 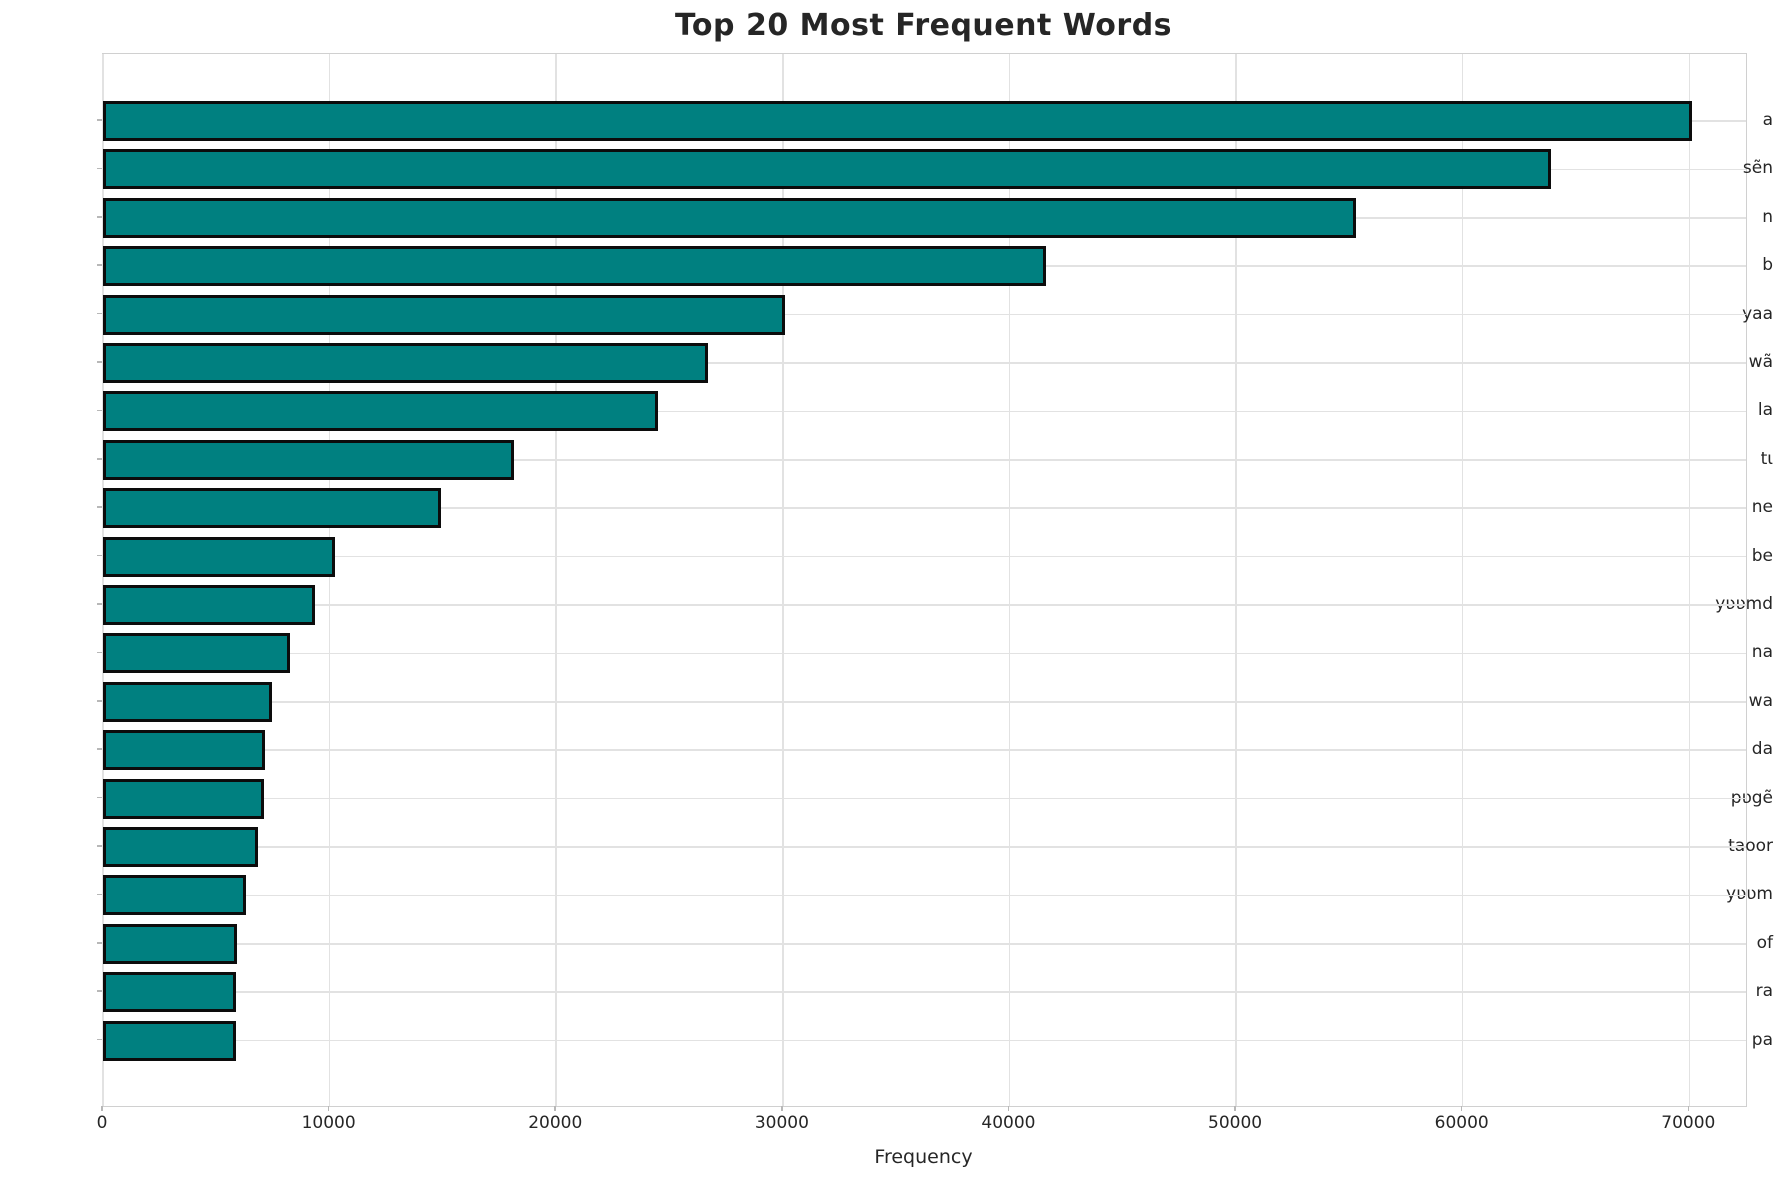 I want to click on bar-taoor, so click(x=181, y=847).